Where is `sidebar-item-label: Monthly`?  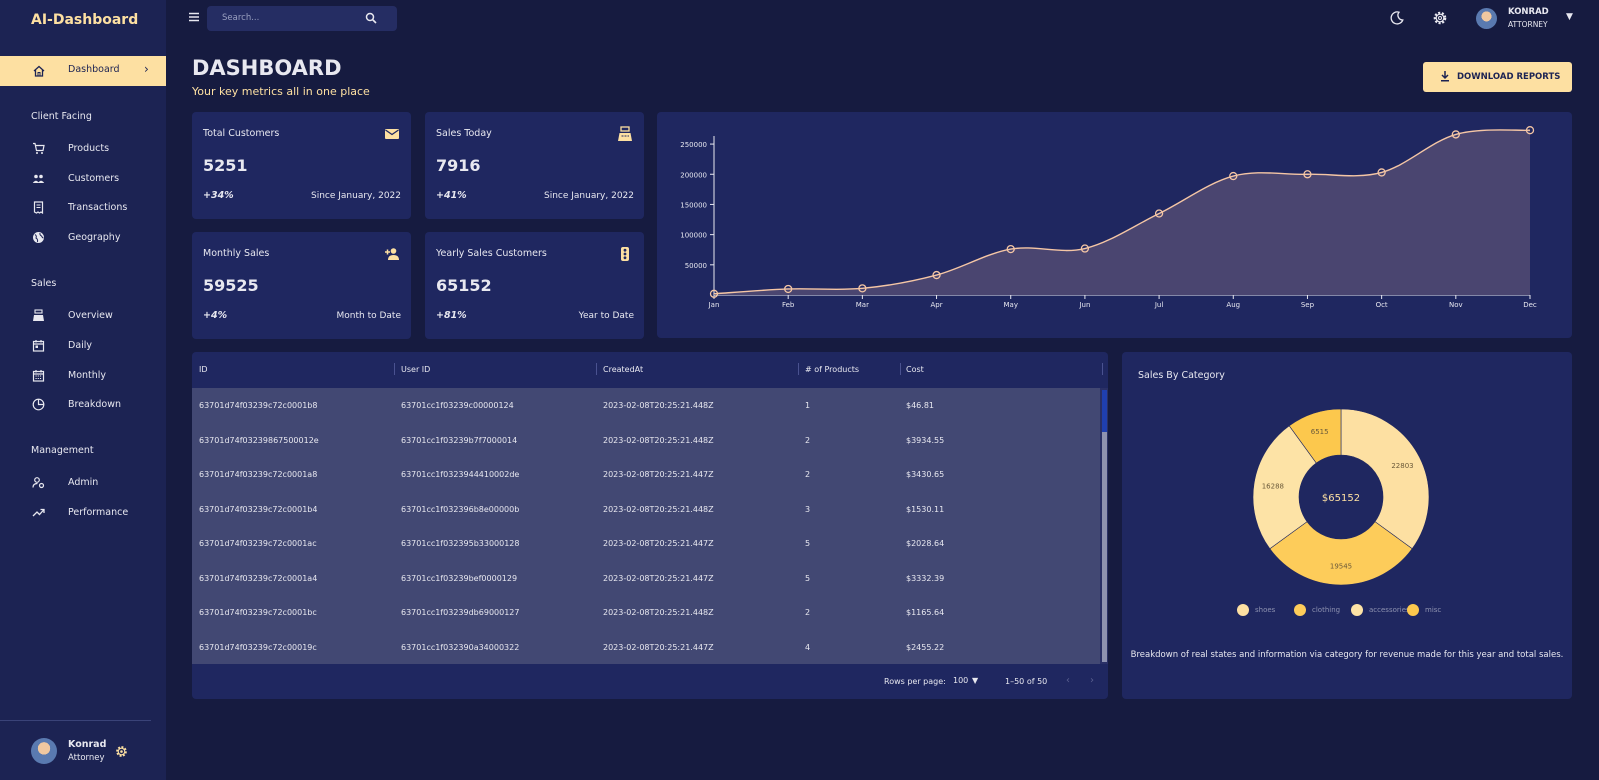 sidebar-item-label: Monthly is located at coordinates (87, 375).